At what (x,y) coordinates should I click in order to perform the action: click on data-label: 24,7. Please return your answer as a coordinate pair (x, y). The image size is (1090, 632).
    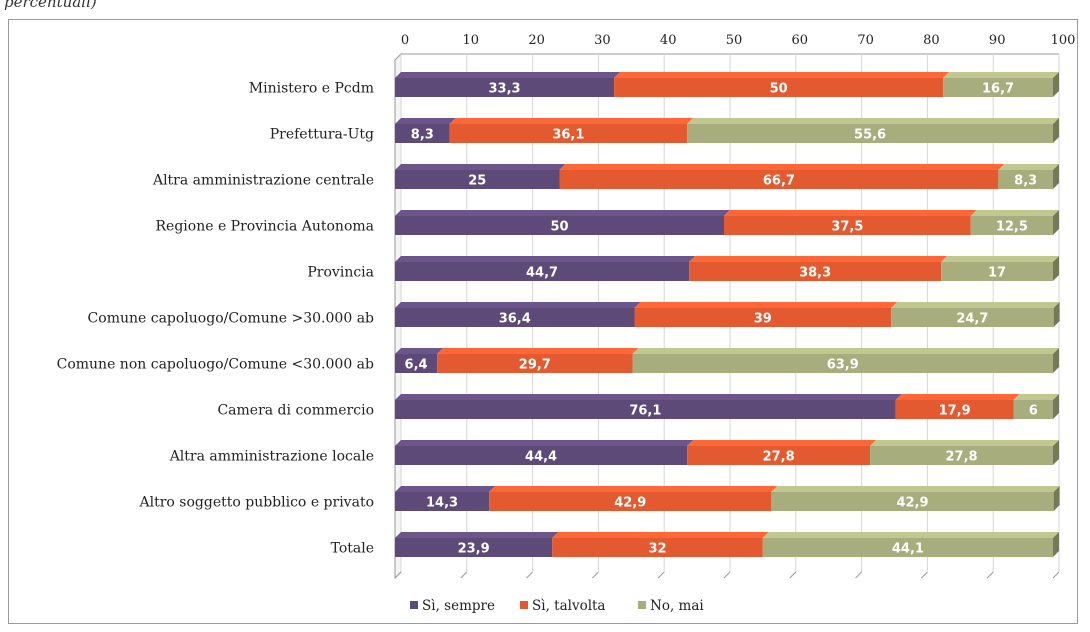
    Looking at the image, I should click on (972, 319).